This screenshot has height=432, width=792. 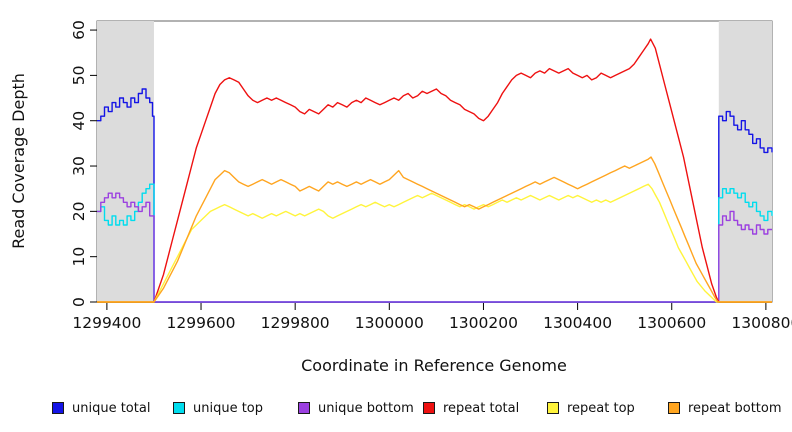 I want to click on x-tick-label: 1299400, so click(x=106, y=323).